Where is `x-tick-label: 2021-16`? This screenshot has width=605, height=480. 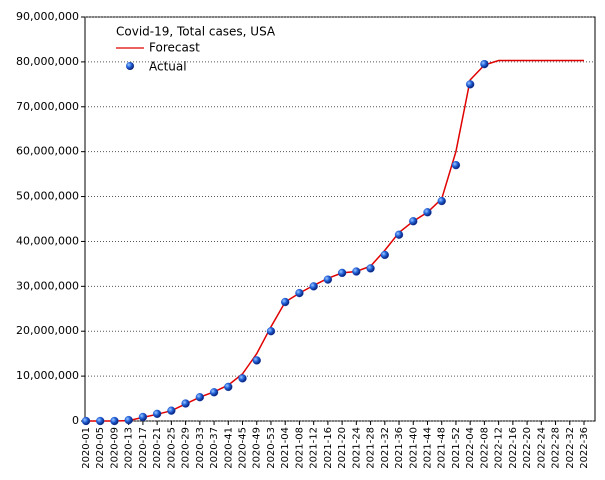 x-tick-label: 2021-16 is located at coordinates (328, 448).